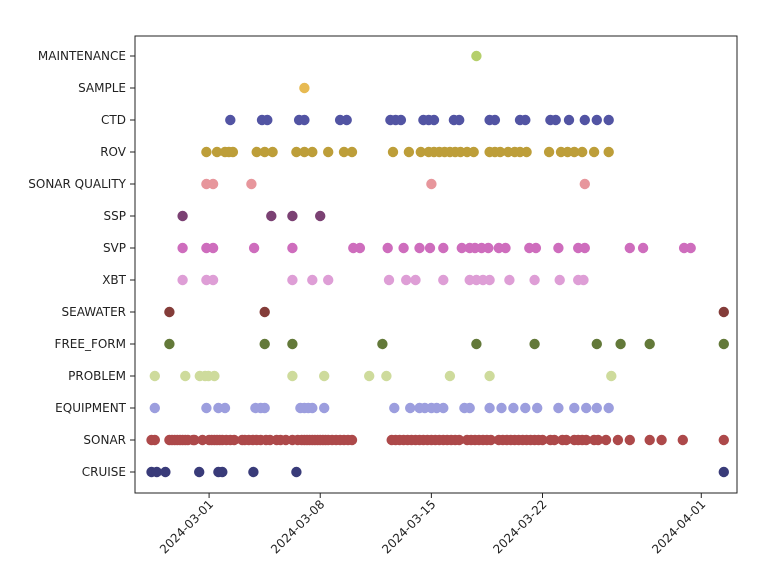 The height and width of the screenshot is (587, 757). Describe the element at coordinates (113, 152) in the screenshot. I see `y-tick-label: ROV` at that location.